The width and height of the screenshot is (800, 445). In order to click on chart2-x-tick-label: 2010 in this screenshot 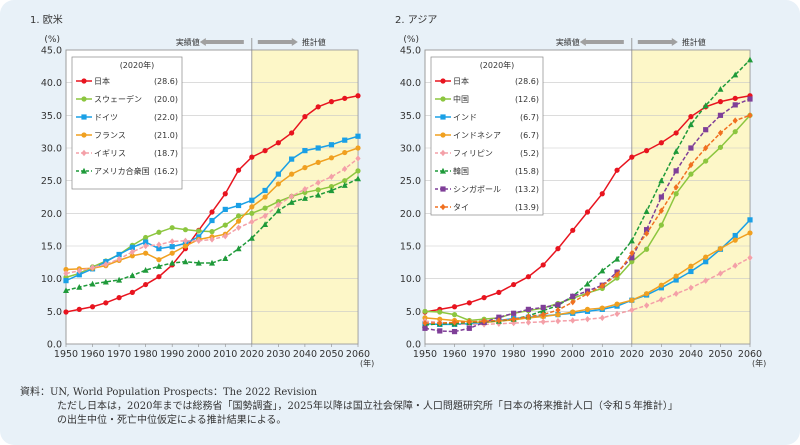, I will do `click(602, 354)`.